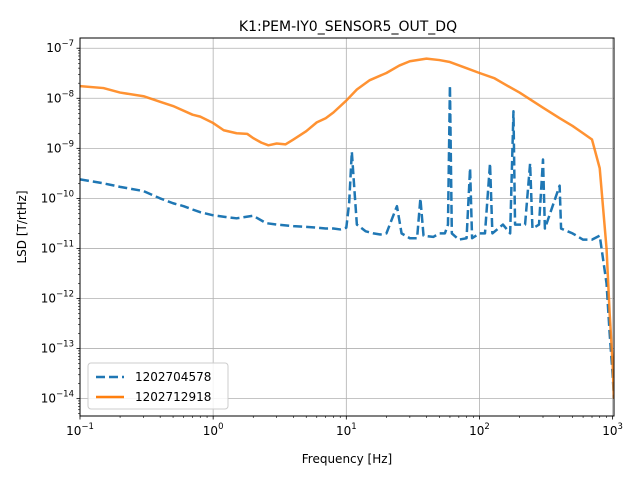 Image resolution: width=640 pixels, height=480 pixels. What do you see at coordinates (158, 386) in the screenshot?
I see `legend: 1202704578 1202712918` at bounding box center [158, 386].